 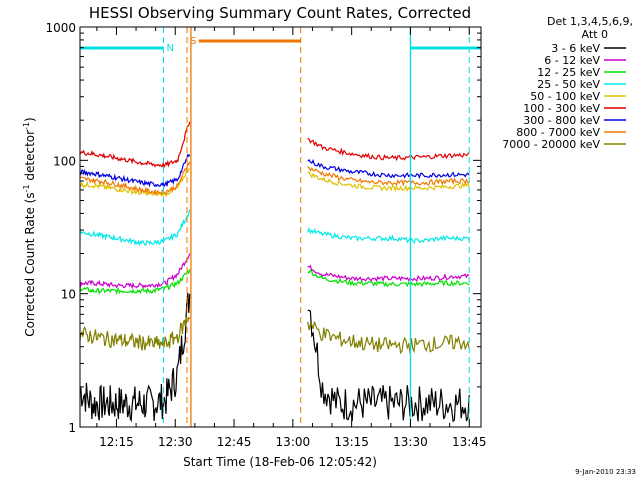 I want to click on series-8-line-pre, so click(x=135, y=333).